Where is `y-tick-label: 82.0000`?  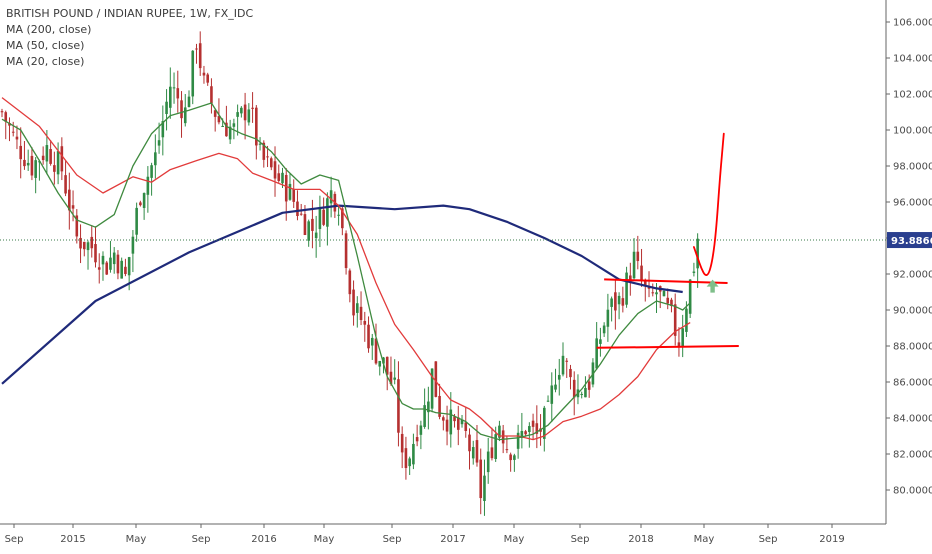 y-tick-label: 82.0000 is located at coordinates (912, 455).